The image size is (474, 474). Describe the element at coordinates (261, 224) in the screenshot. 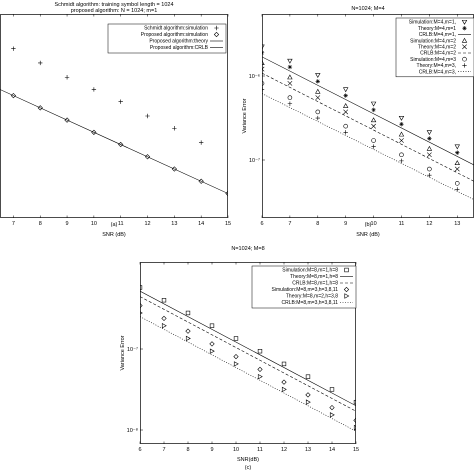

I see `x-tick-label: 6` at that location.